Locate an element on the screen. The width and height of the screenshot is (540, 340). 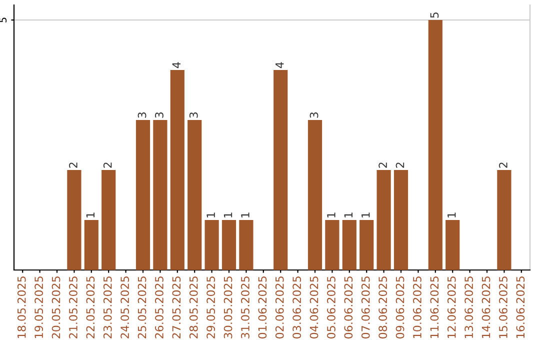
x-tick-label: 27.05.2025 is located at coordinates (176, 307).